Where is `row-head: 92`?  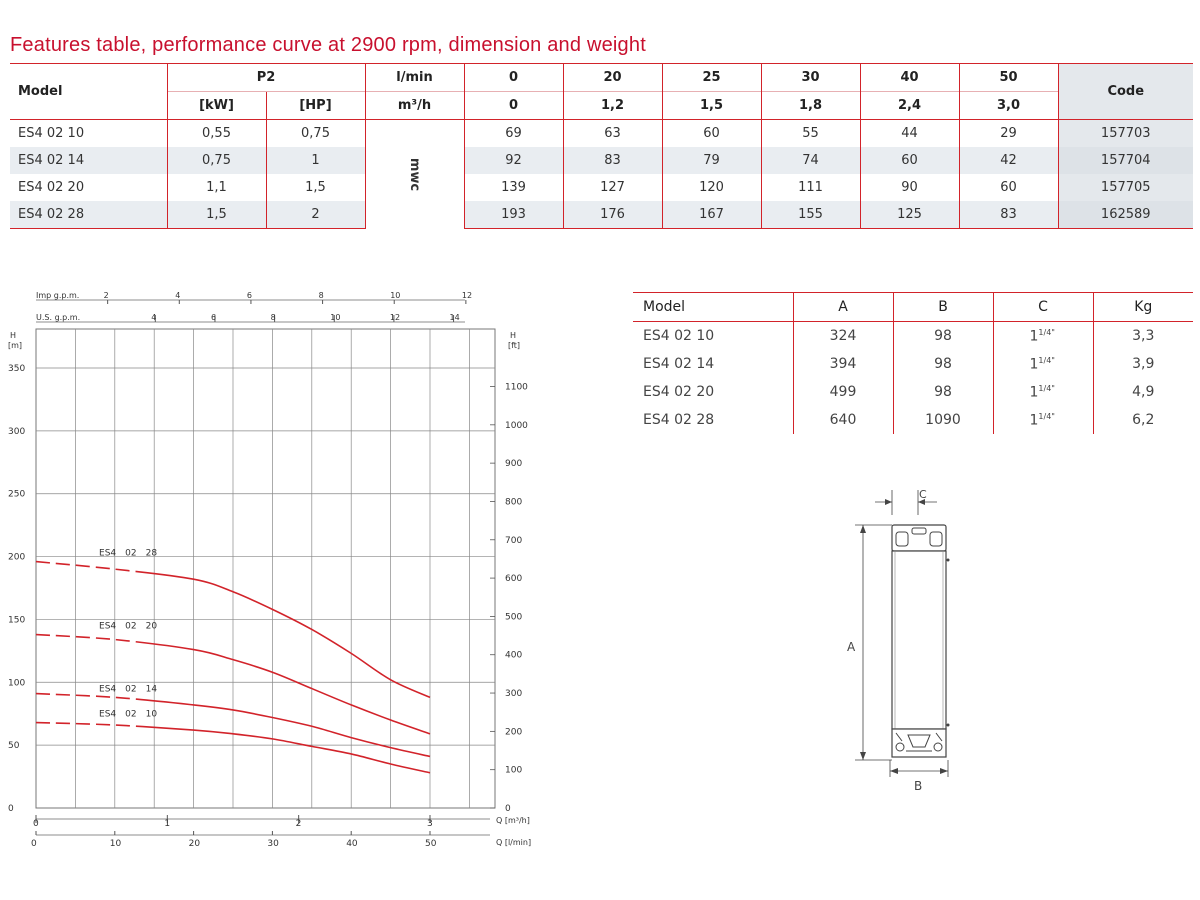
row-head: 92 is located at coordinates (513, 160).